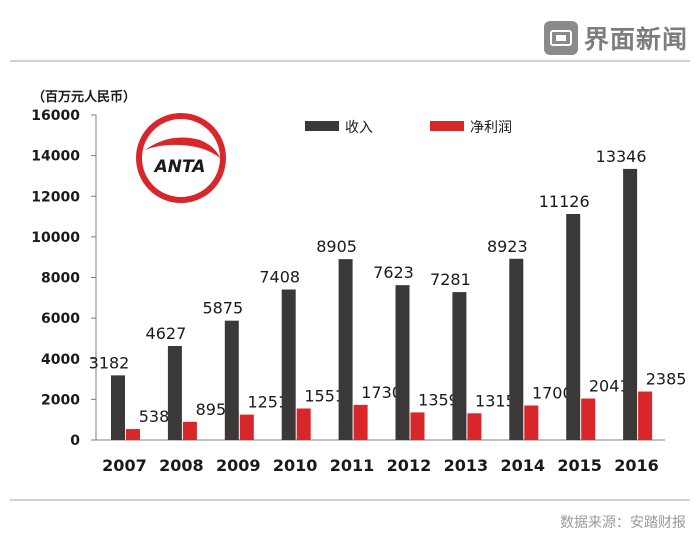 This screenshot has height=553, width=700. Describe the element at coordinates (60, 400) in the screenshot. I see `y-tick-label: 2000` at that location.